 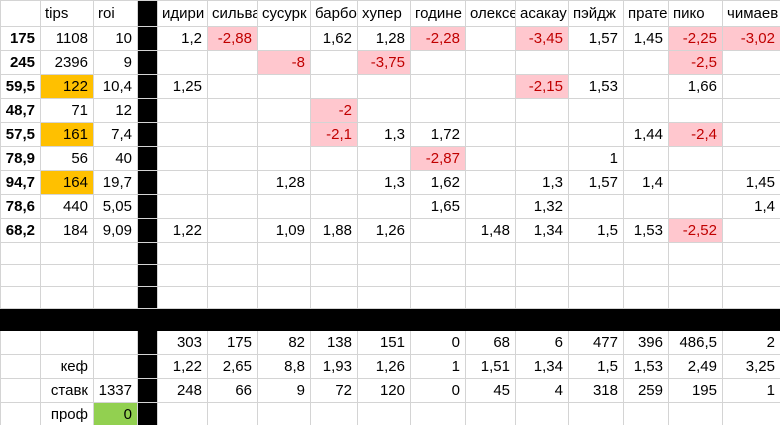 I want to click on odds-cell: 1,62, so click(x=438, y=182).